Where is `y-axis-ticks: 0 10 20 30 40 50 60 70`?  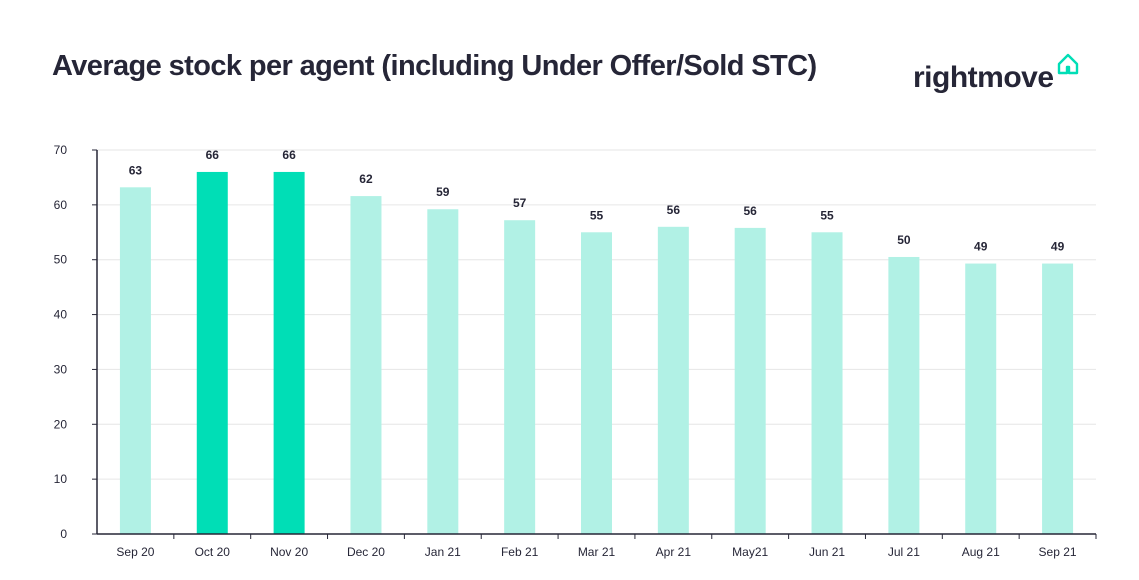 y-axis-ticks: 0 10 20 30 40 50 60 70 is located at coordinates (75, 342).